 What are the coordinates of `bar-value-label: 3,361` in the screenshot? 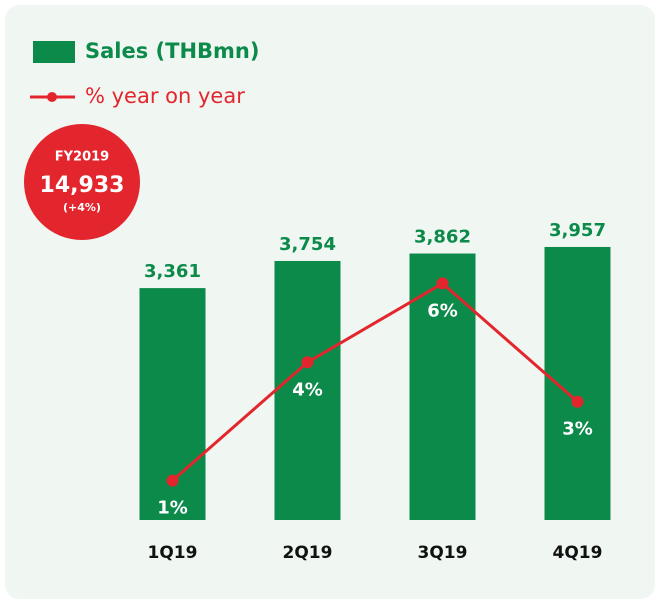 It's located at (172, 271).